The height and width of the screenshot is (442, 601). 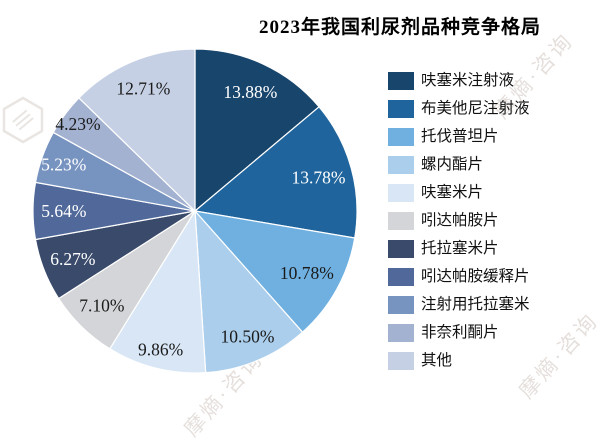 I want to click on legend-item-1: 呋塞米注射液, so click(x=493, y=81).